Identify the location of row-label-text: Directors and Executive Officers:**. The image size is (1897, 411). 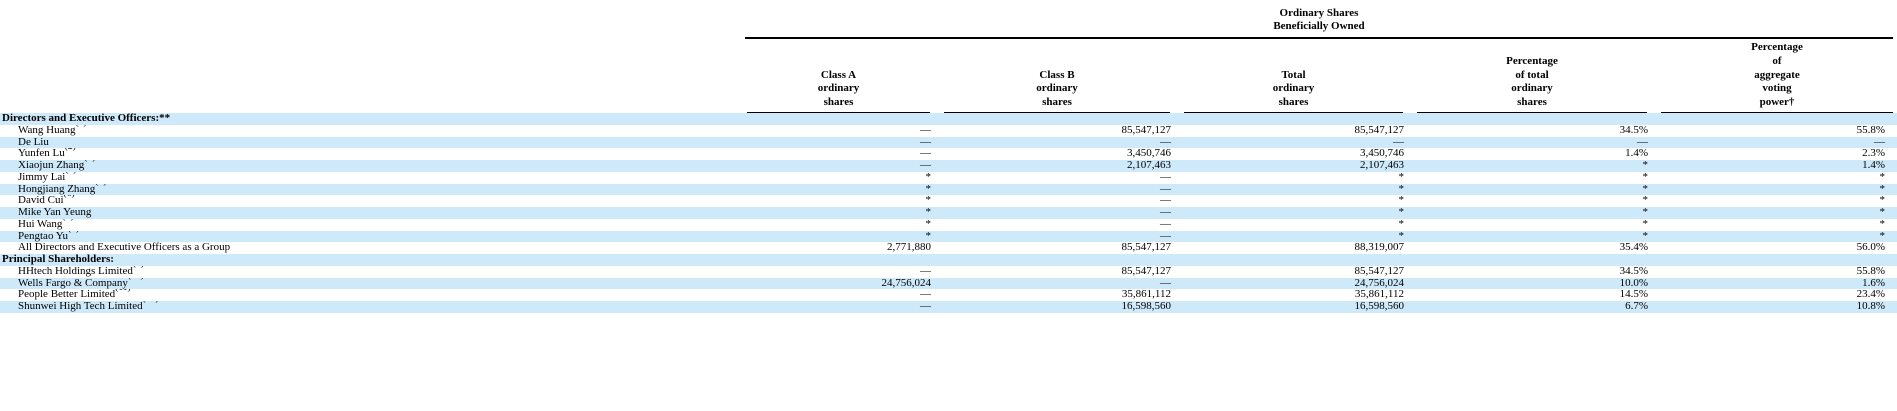
(86, 118).